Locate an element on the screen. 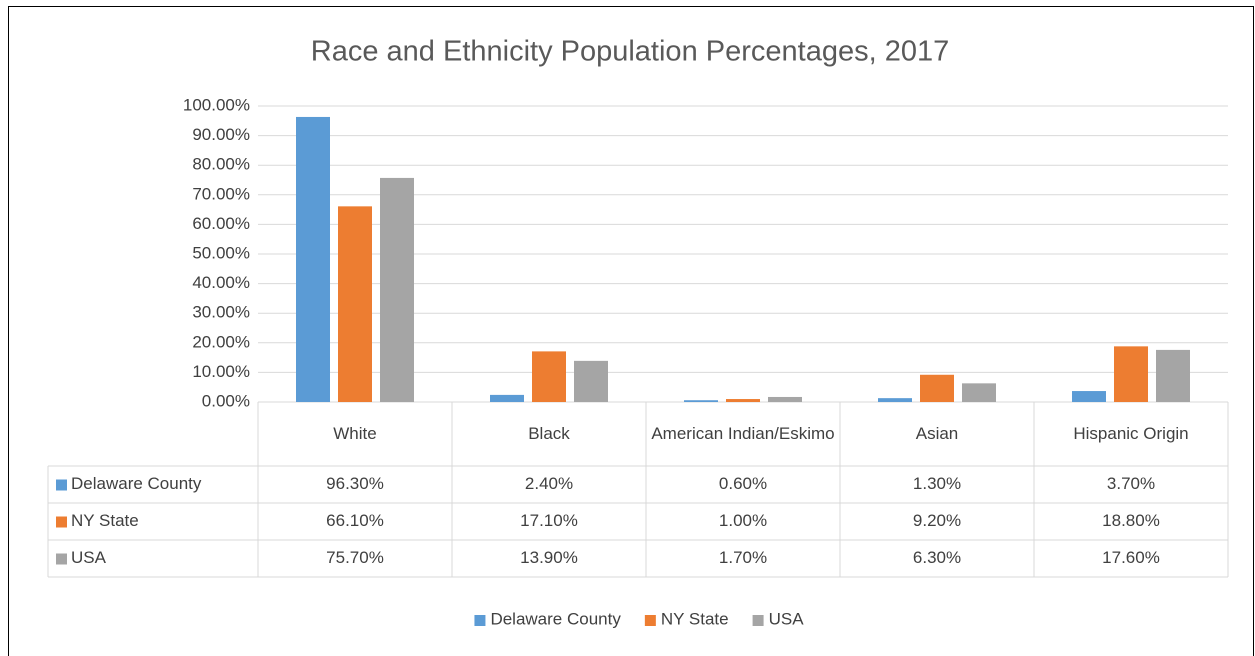 The width and height of the screenshot is (1255, 656). x-tick-label: Asian is located at coordinates (937, 433).